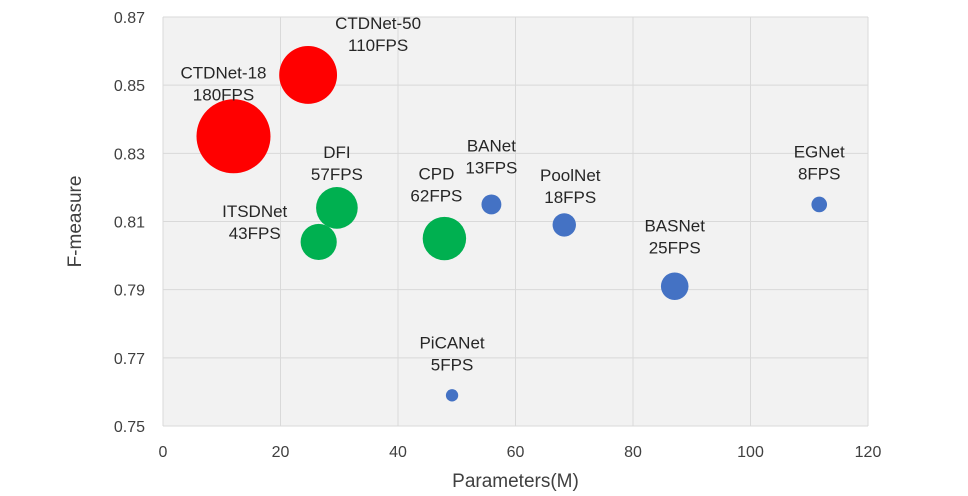 This screenshot has width=968, height=496. What do you see at coordinates (452, 395) in the screenshot?
I see `bubble-picanet` at bounding box center [452, 395].